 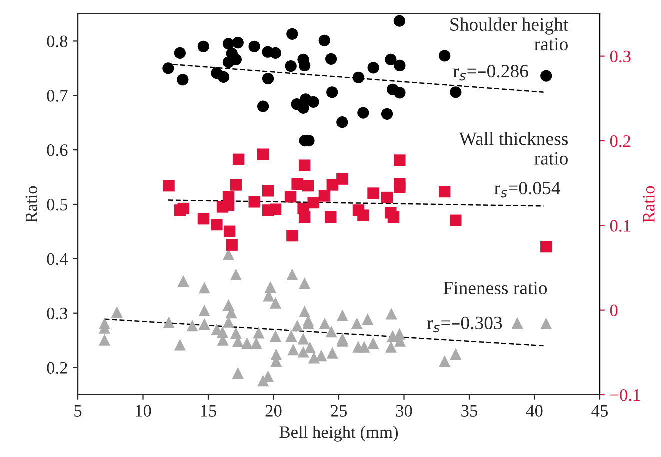 I want to click on y-tick-label: 0.6, so click(x=57, y=150).